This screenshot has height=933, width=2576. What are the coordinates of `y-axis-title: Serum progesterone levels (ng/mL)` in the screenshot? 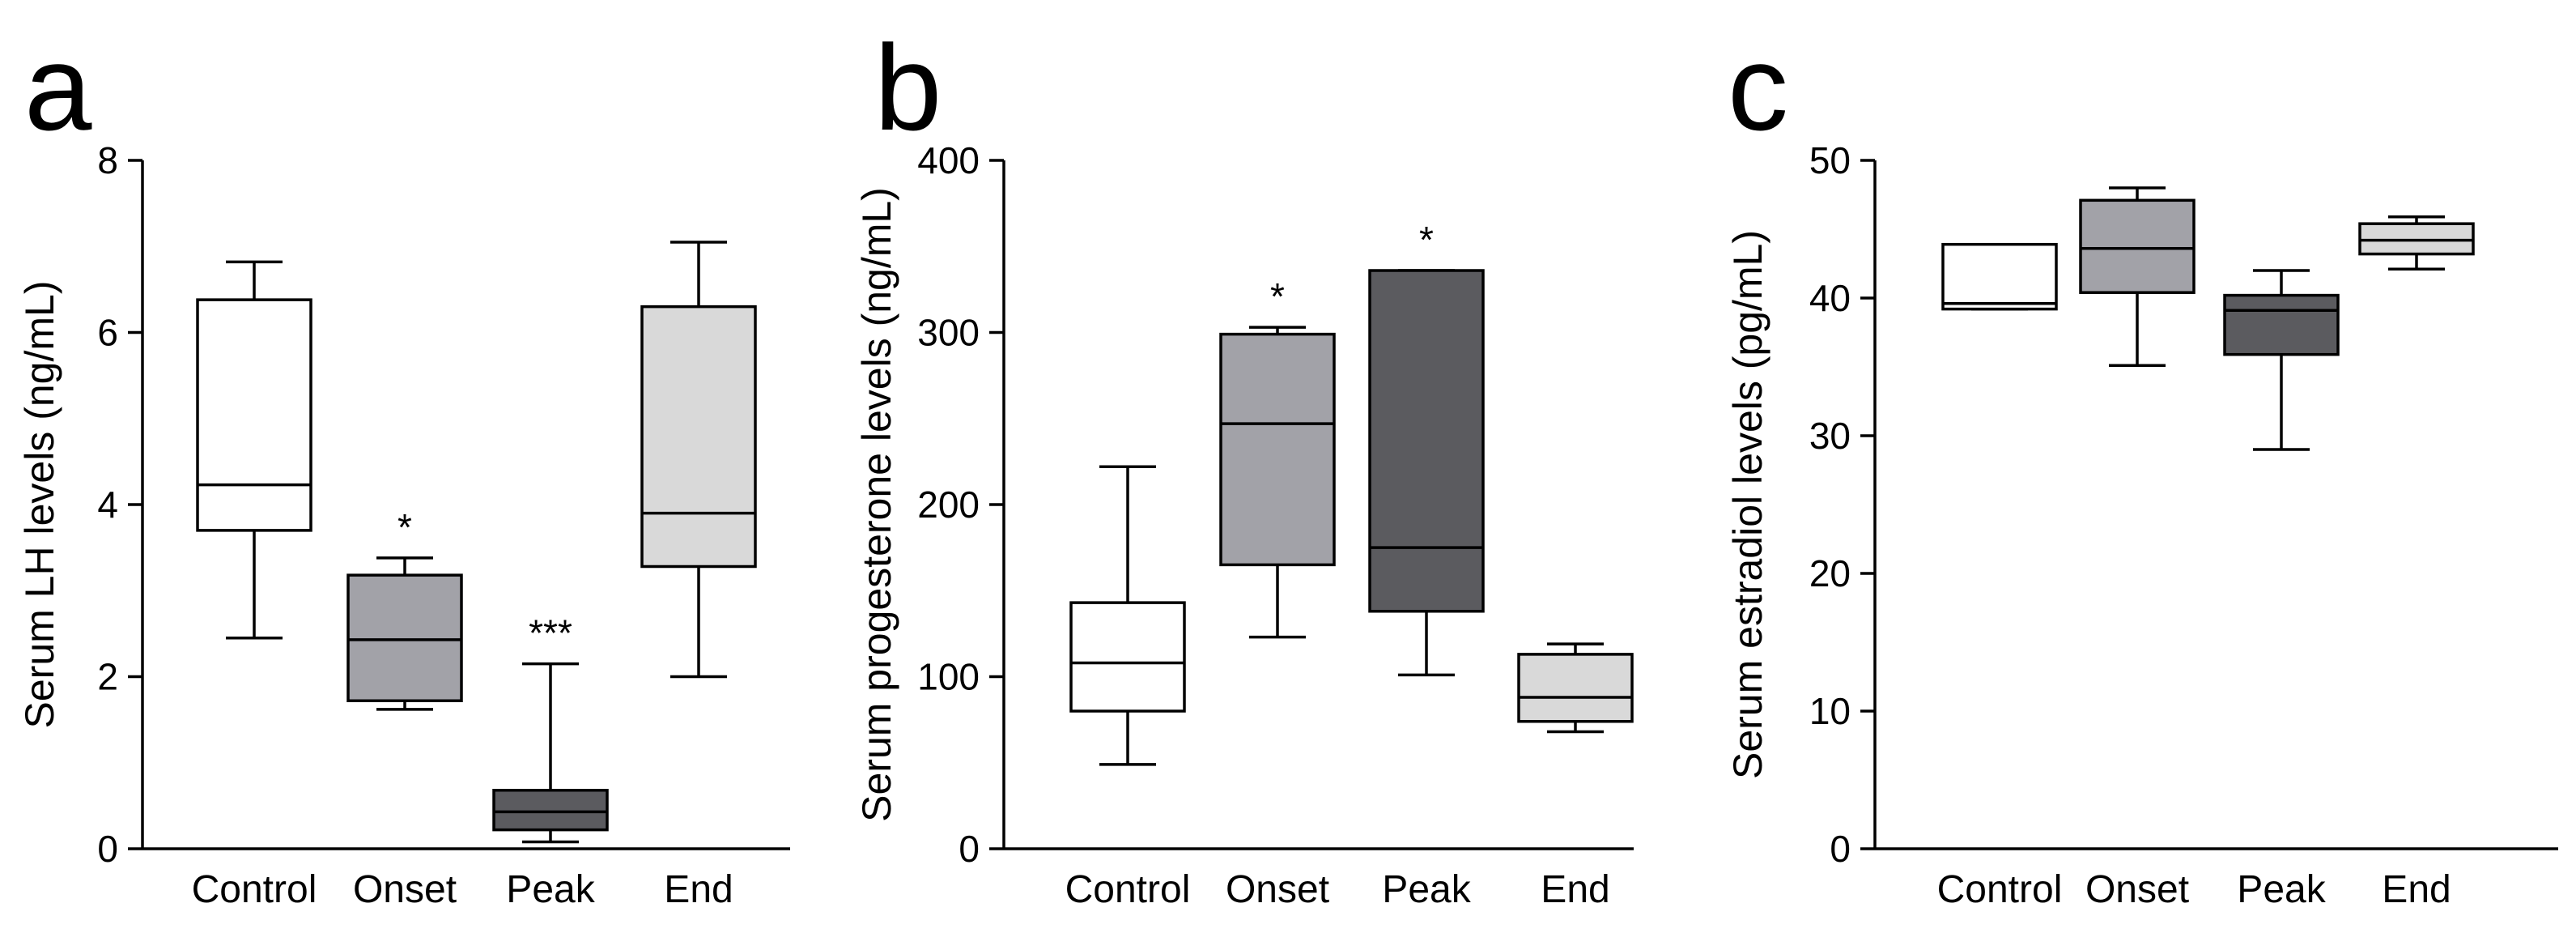 It's located at (876, 505).